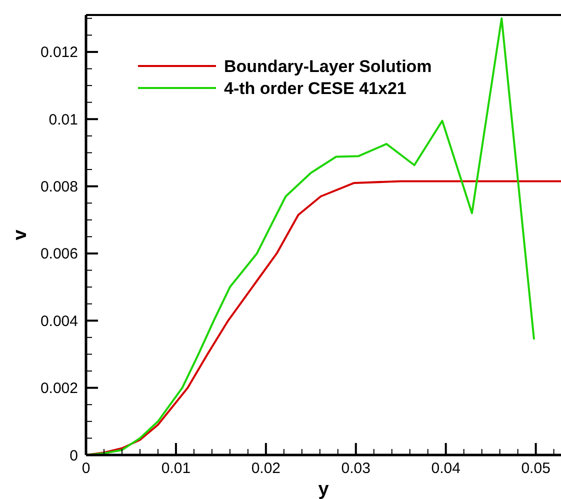 Image resolution: width=561 pixels, height=499 pixels. I want to click on x-tick-label: 0.01, so click(176, 468).